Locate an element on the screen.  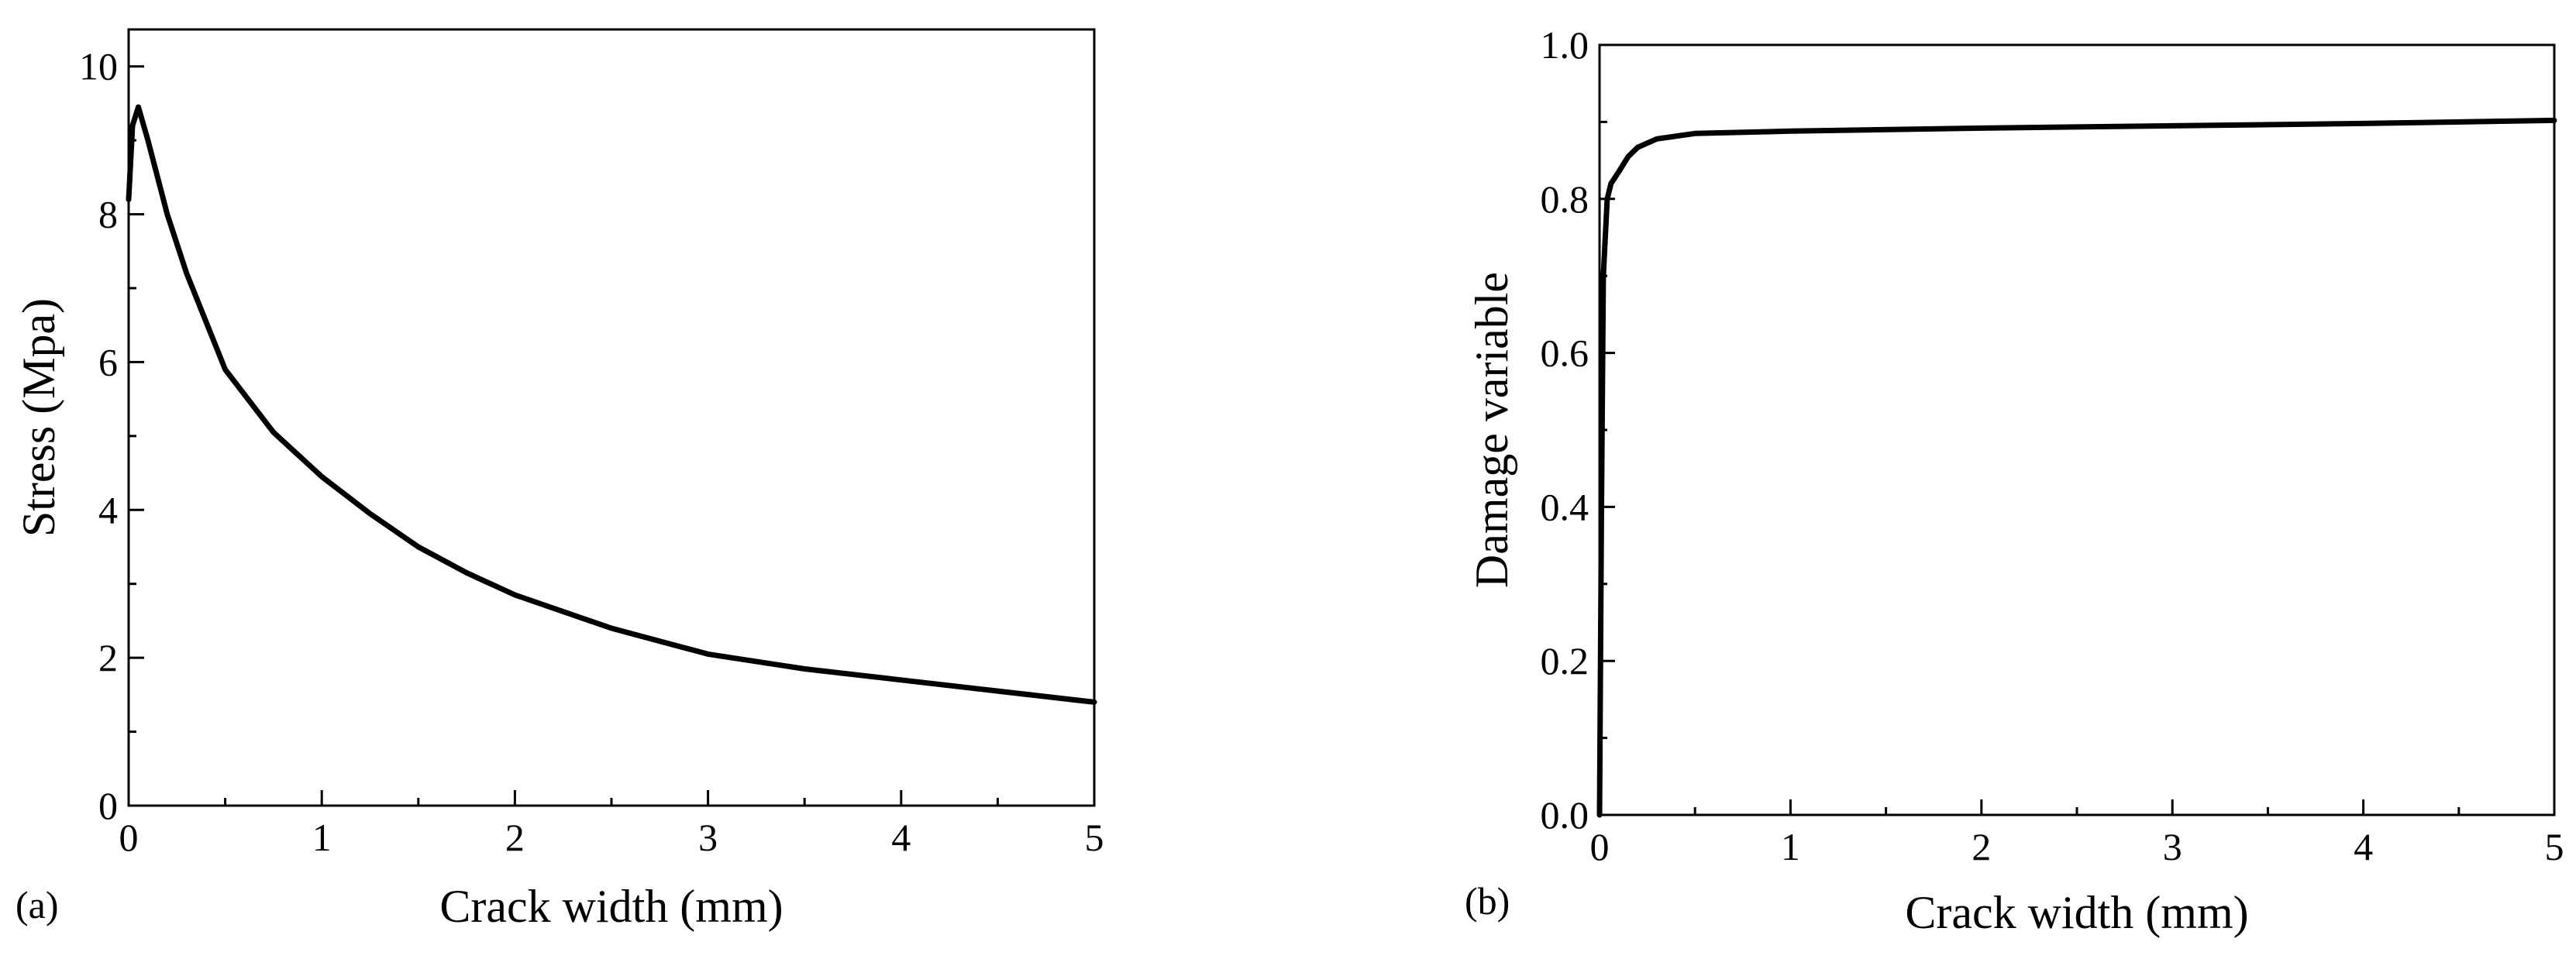
panel-b-panel-label: (b) is located at coordinates (1487, 901).